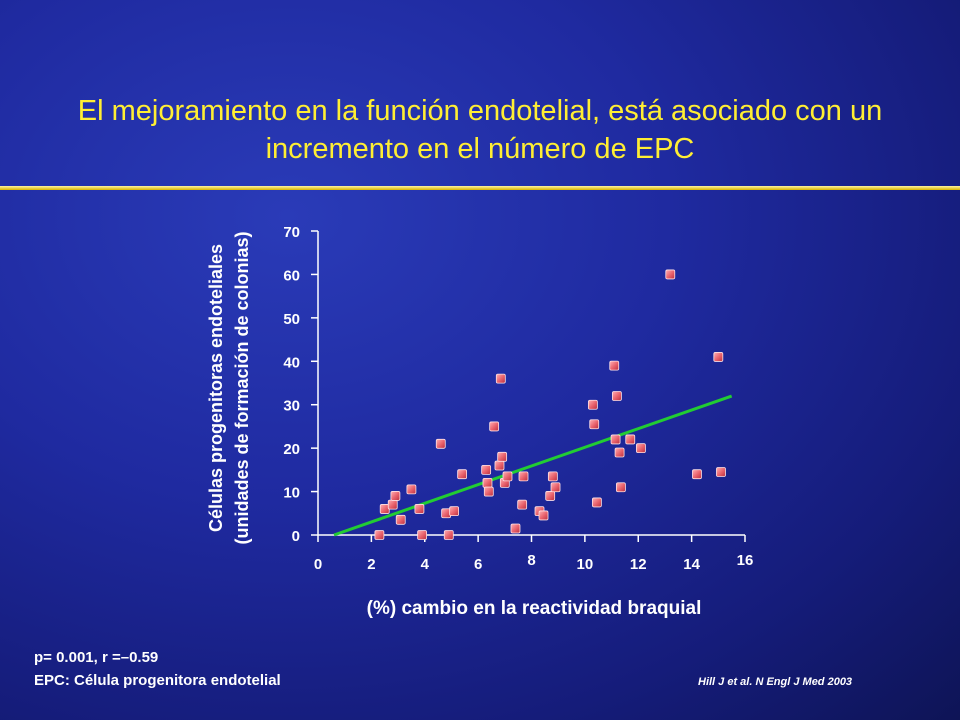 The width and height of the screenshot is (960, 720). I want to click on y-axis-label-line2: (unidades de formación de colonias), so click(242, 387).